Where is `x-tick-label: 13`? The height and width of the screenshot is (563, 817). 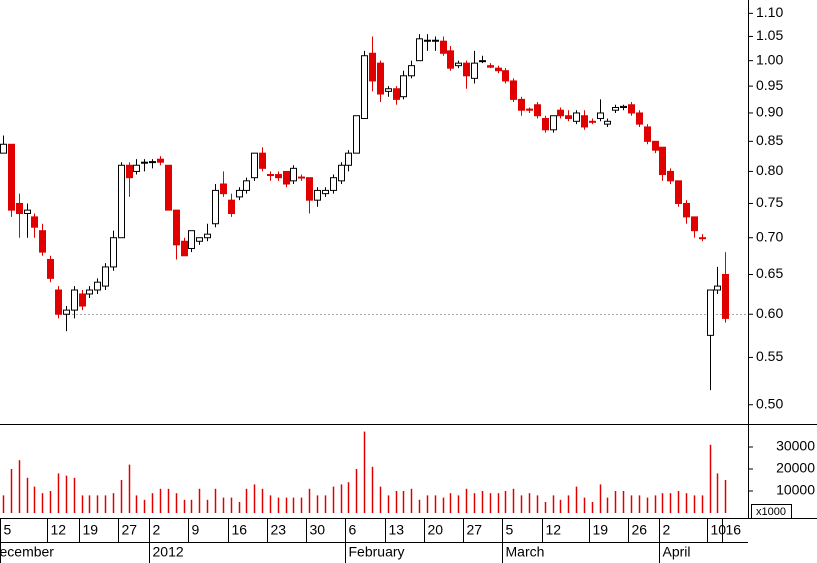 x-tick-label: 13 is located at coordinates (397, 530).